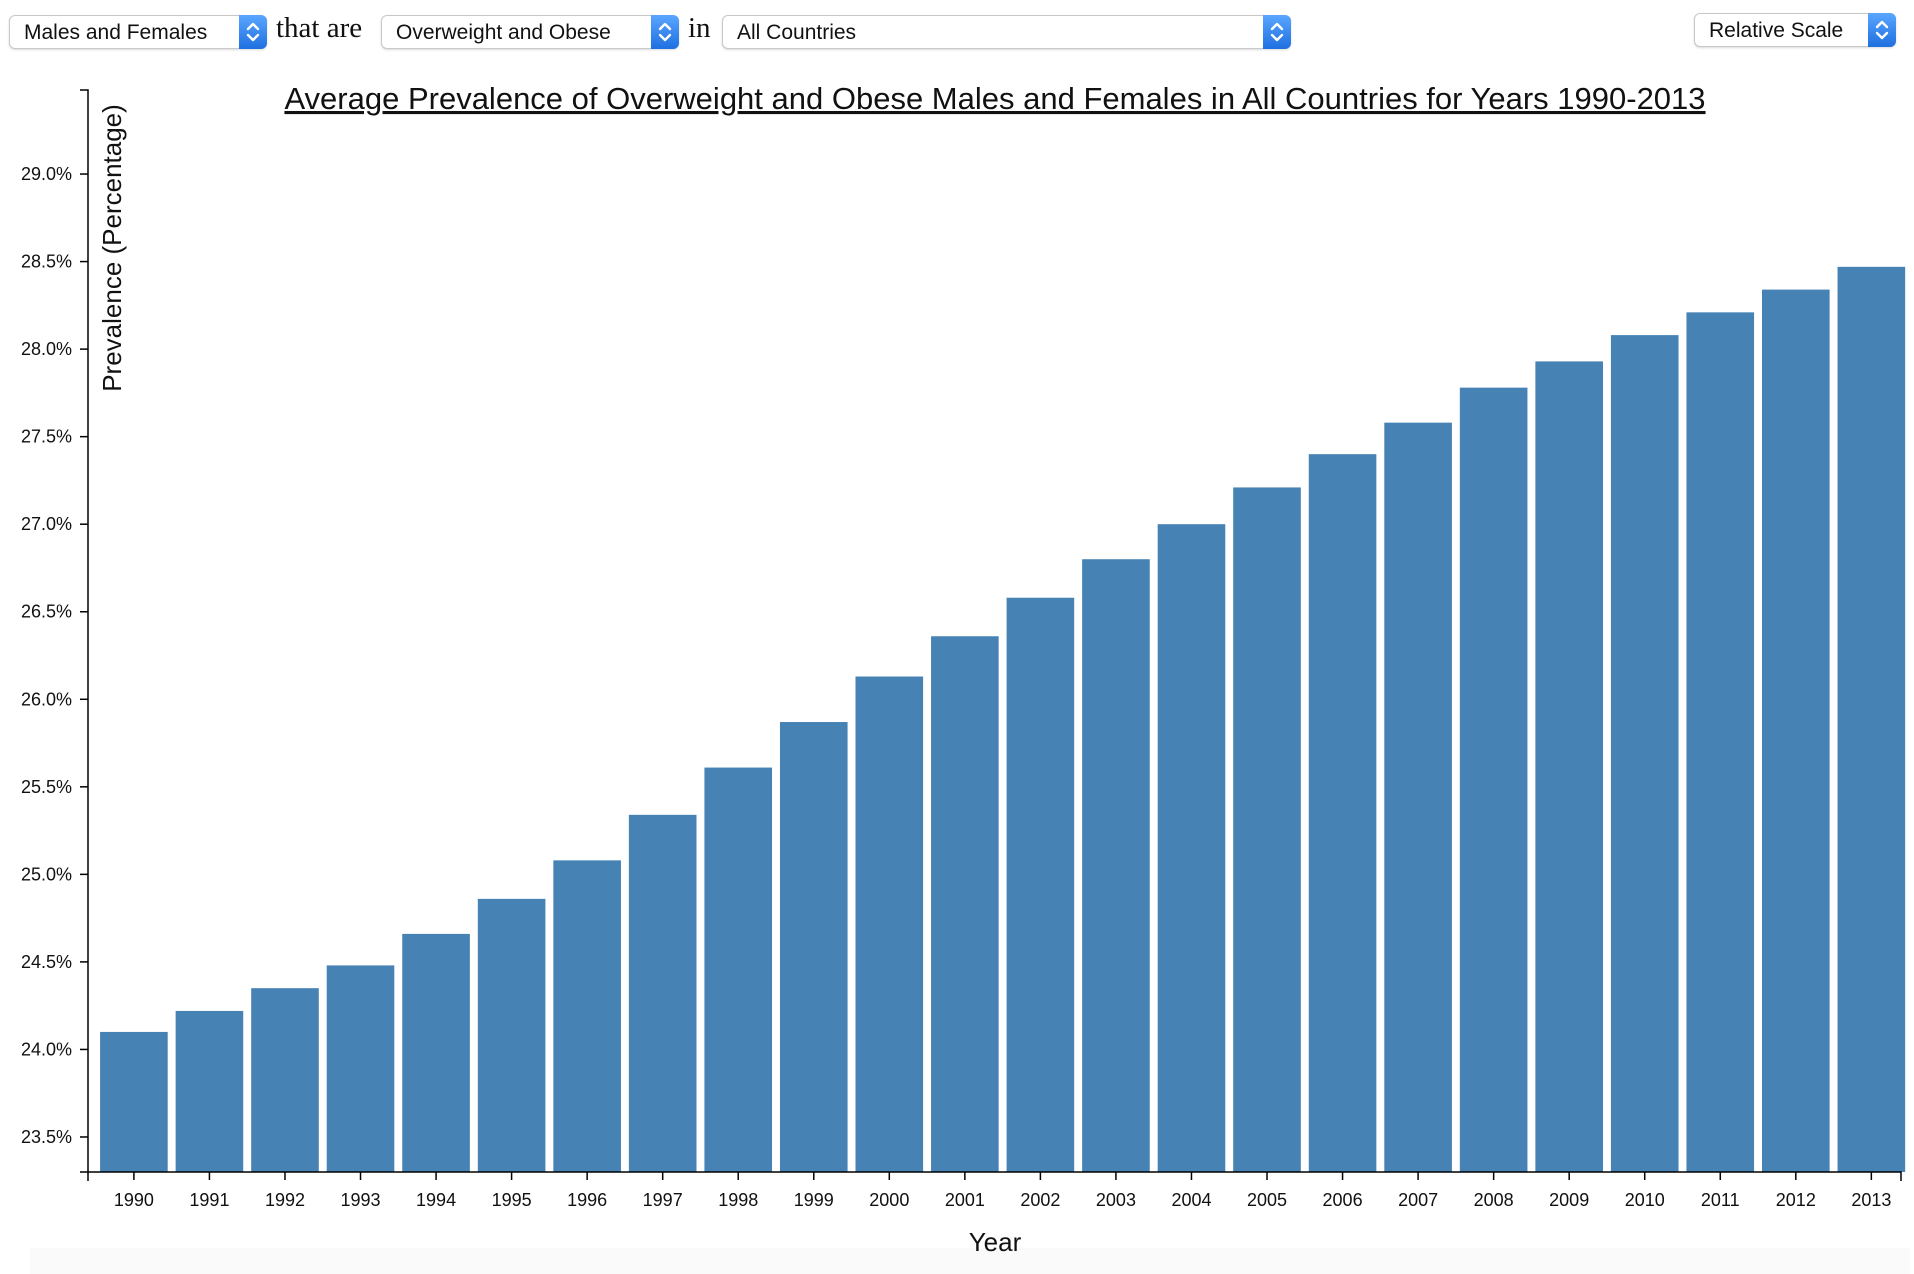 The image size is (1914, 1274). Describe the element at coordinates (738, 1200) in the screenshot. I see `x-tick-label: 1998` at that location.